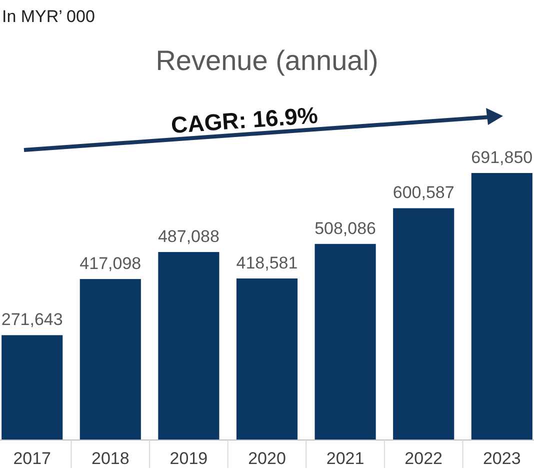 This screenshot has width=534, height=472. I want to click on x-tick-label: 2023, so click(501, 458).